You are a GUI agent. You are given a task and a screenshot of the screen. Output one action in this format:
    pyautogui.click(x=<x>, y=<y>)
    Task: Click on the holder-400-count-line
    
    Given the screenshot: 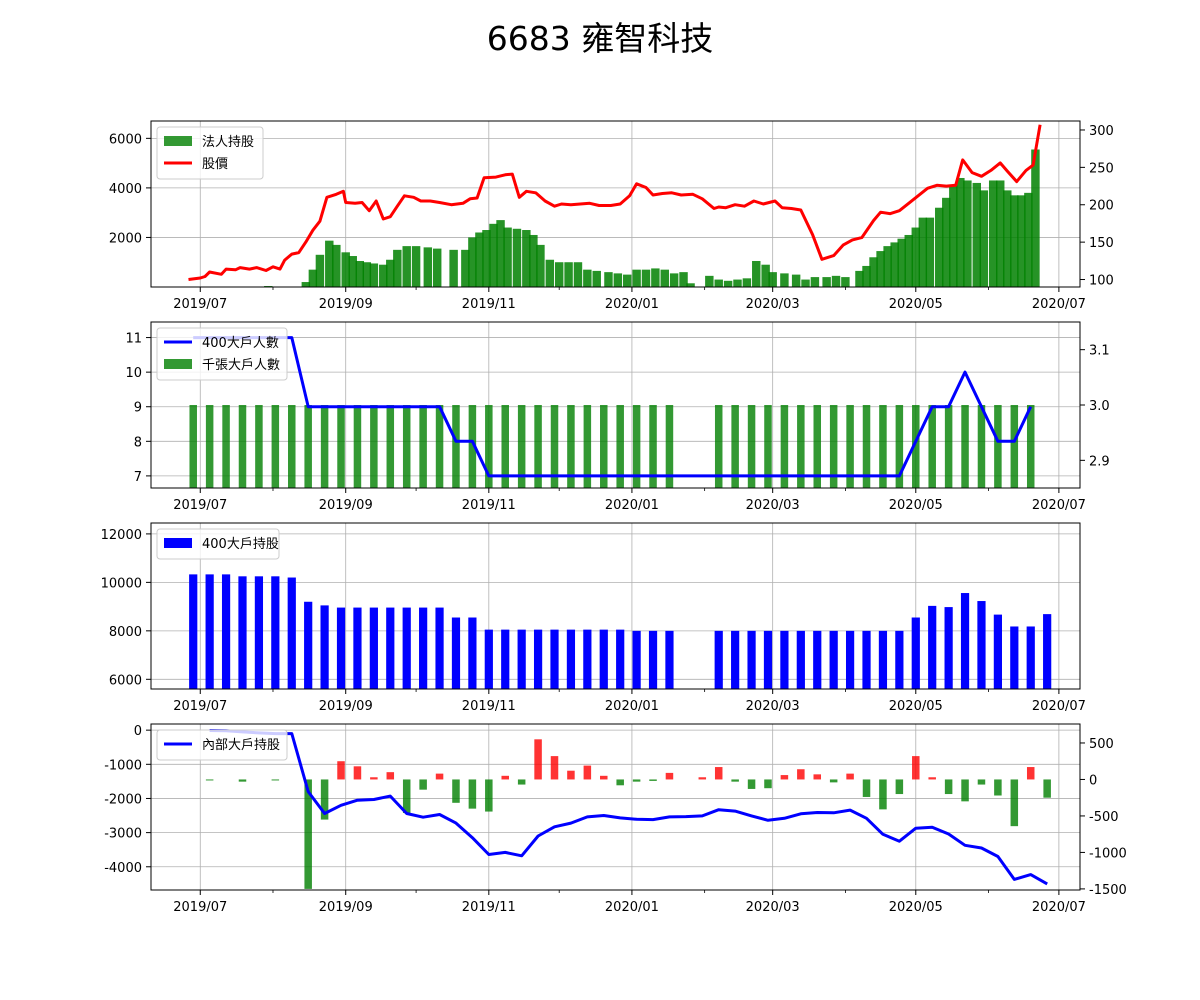 What is the action you would take?
    pyautogui.click(x=613, y=407)
    